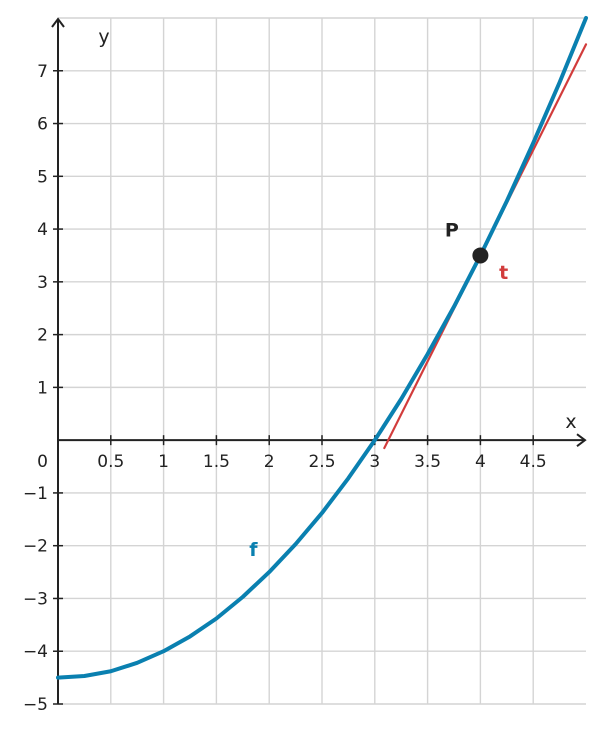 The height and width of the screenshot is (732, 604). I want to click on x-tick-label: 3, so click(374, 462).